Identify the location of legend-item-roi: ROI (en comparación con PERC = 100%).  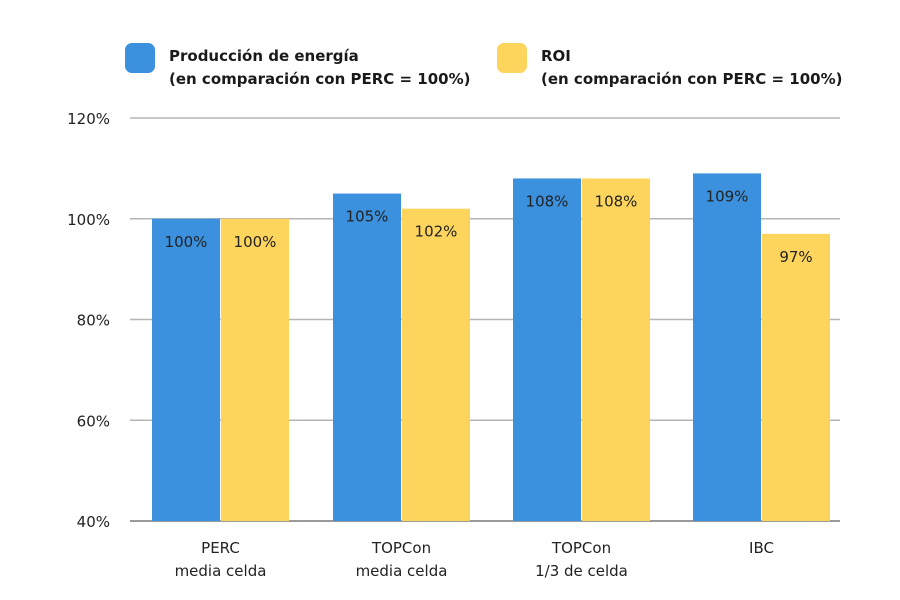
(669, 67).